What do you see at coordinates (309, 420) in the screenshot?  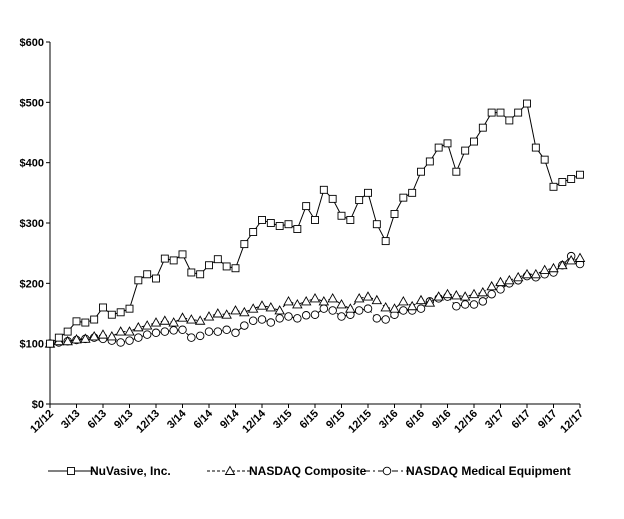 I see `x-tick-label: 6/15` at bounding box center [309, 420].